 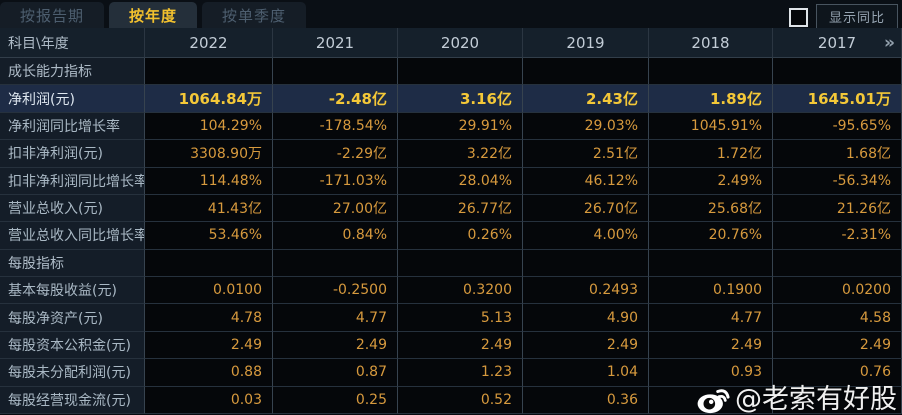 What do you see at coordinates (451, 373) in the screenshot?
I see `table-row: 每股未分配利润(元) 0.88 0.87 1.23 1.04 0.93 0.76` at bounding box center [451, 373].